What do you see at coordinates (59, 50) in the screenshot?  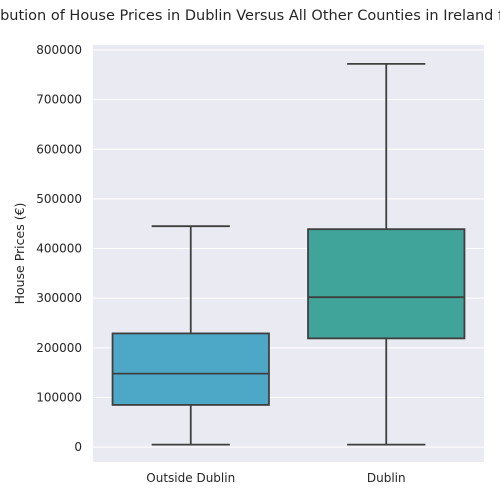 I see `y-tick-label: 800000` at bounding box center [59, 50].